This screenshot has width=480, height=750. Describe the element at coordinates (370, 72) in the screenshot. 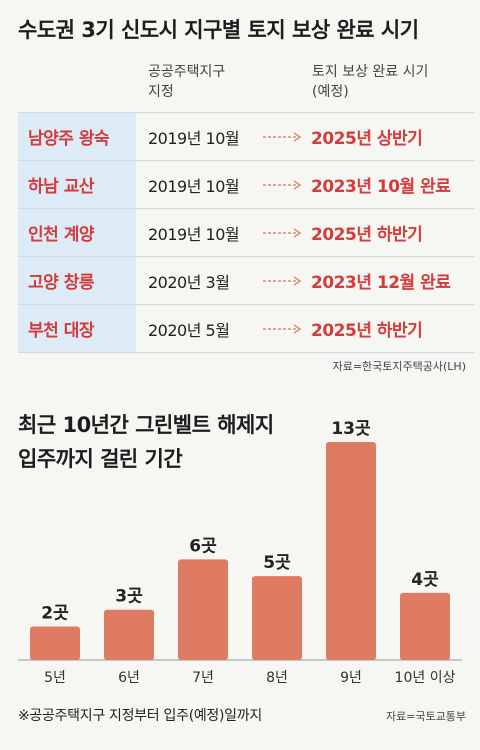

I see `header-completion-line1: 토지 보상 완료 시기` at that location.